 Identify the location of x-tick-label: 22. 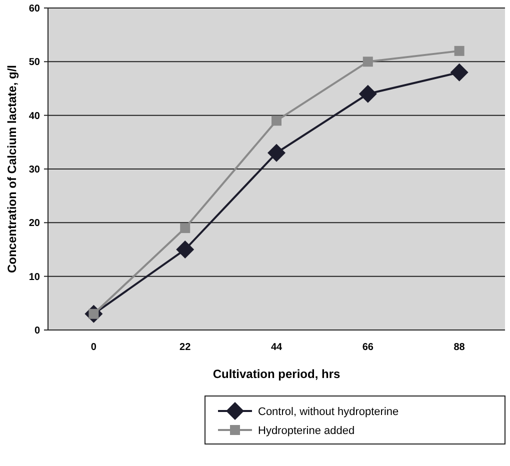
(186, 347).